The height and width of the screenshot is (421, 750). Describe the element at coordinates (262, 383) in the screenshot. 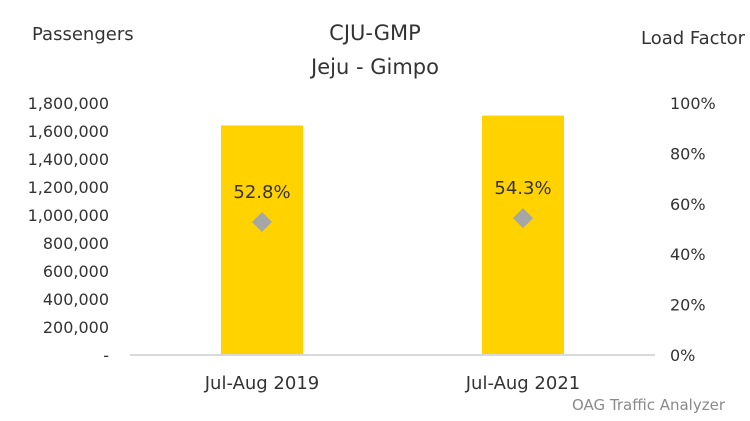

I see `category-label: Jul-Aug 2019` at that location.